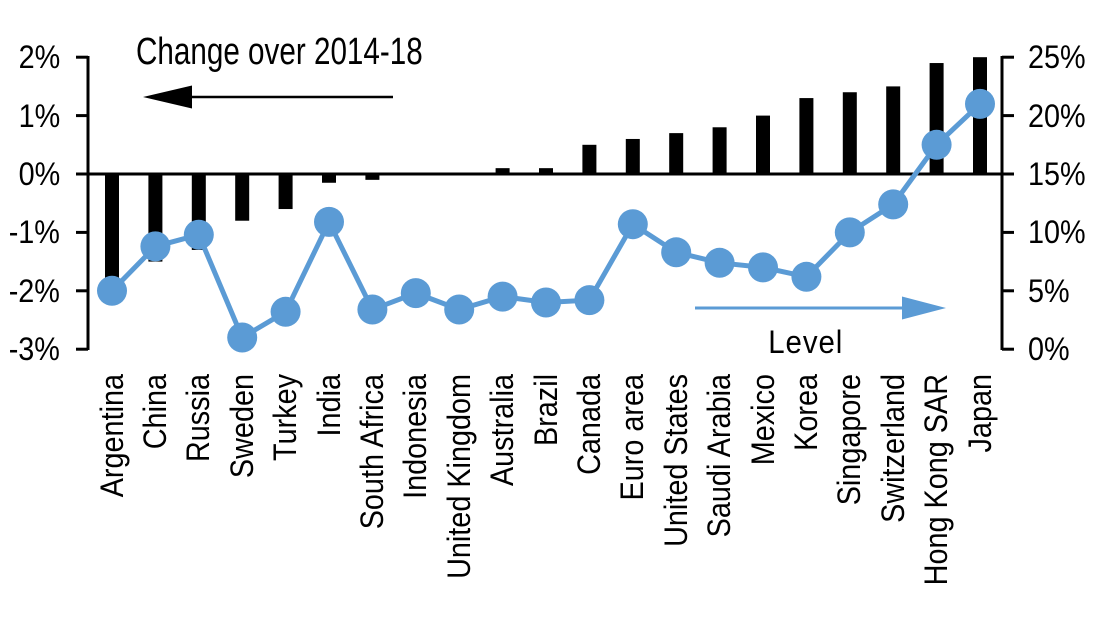  I want to click on level-annotation-label: Level, so click(806, 342).